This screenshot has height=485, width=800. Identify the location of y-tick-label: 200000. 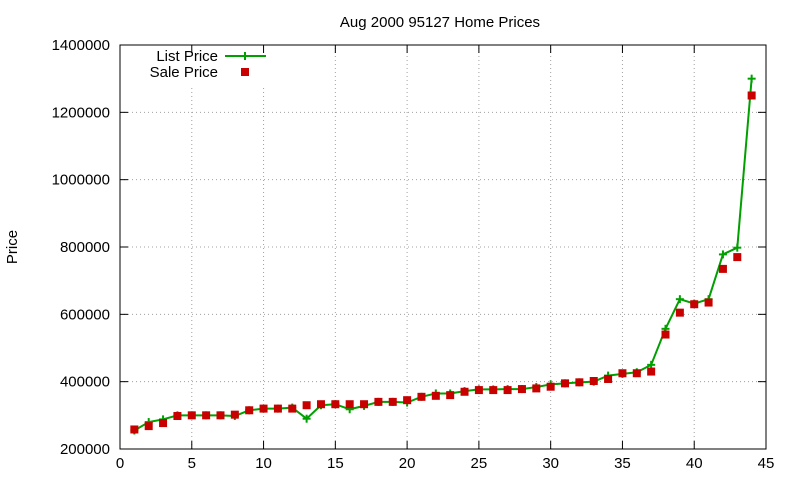
(85, 449).